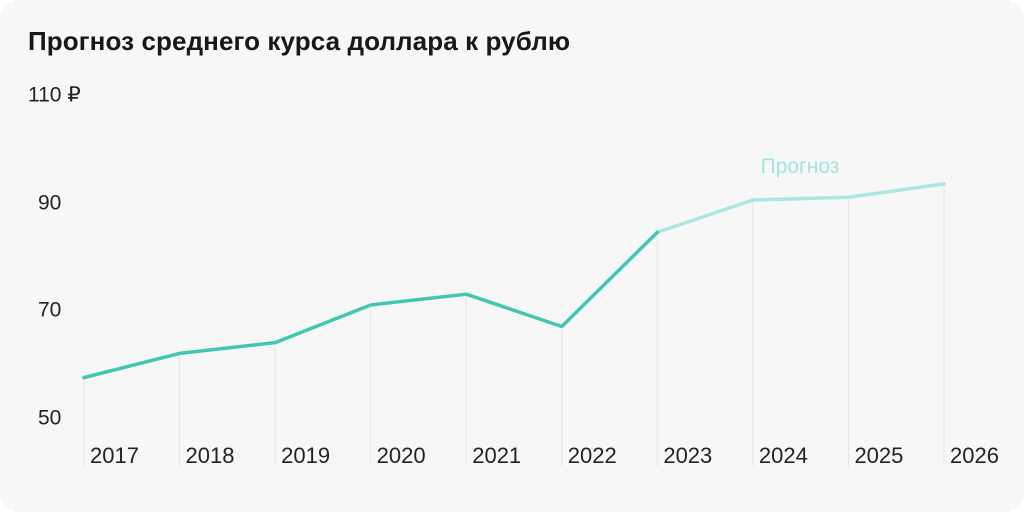  I want to click on x-axis-label: 2017, so click(114, 455).